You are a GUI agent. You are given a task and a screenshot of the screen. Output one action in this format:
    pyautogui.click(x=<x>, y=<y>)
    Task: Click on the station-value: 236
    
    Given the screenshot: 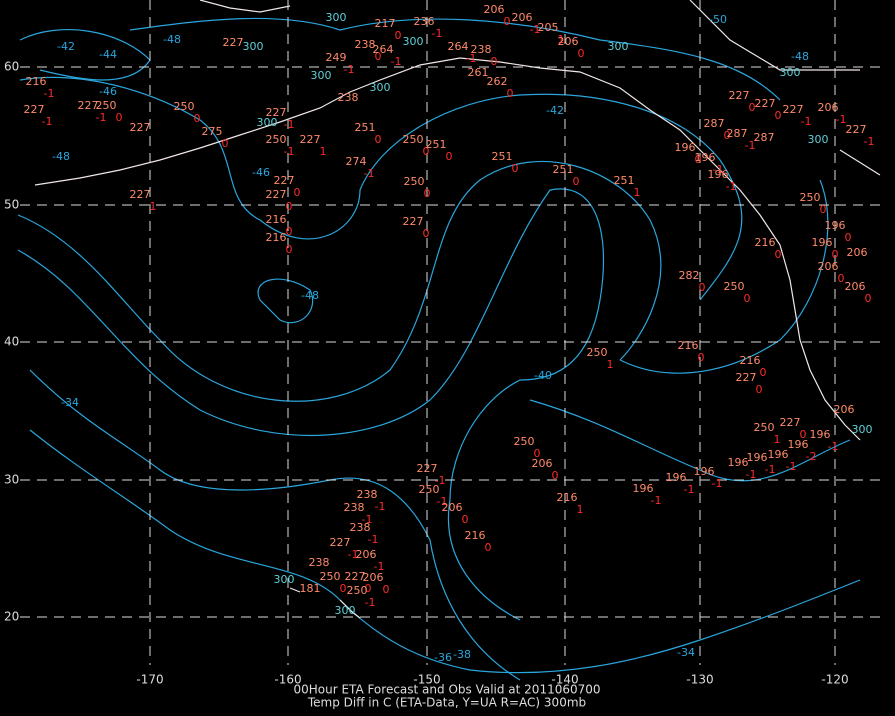 What is the action you would take?
    pyautogui.click(x=424, y=21)
    